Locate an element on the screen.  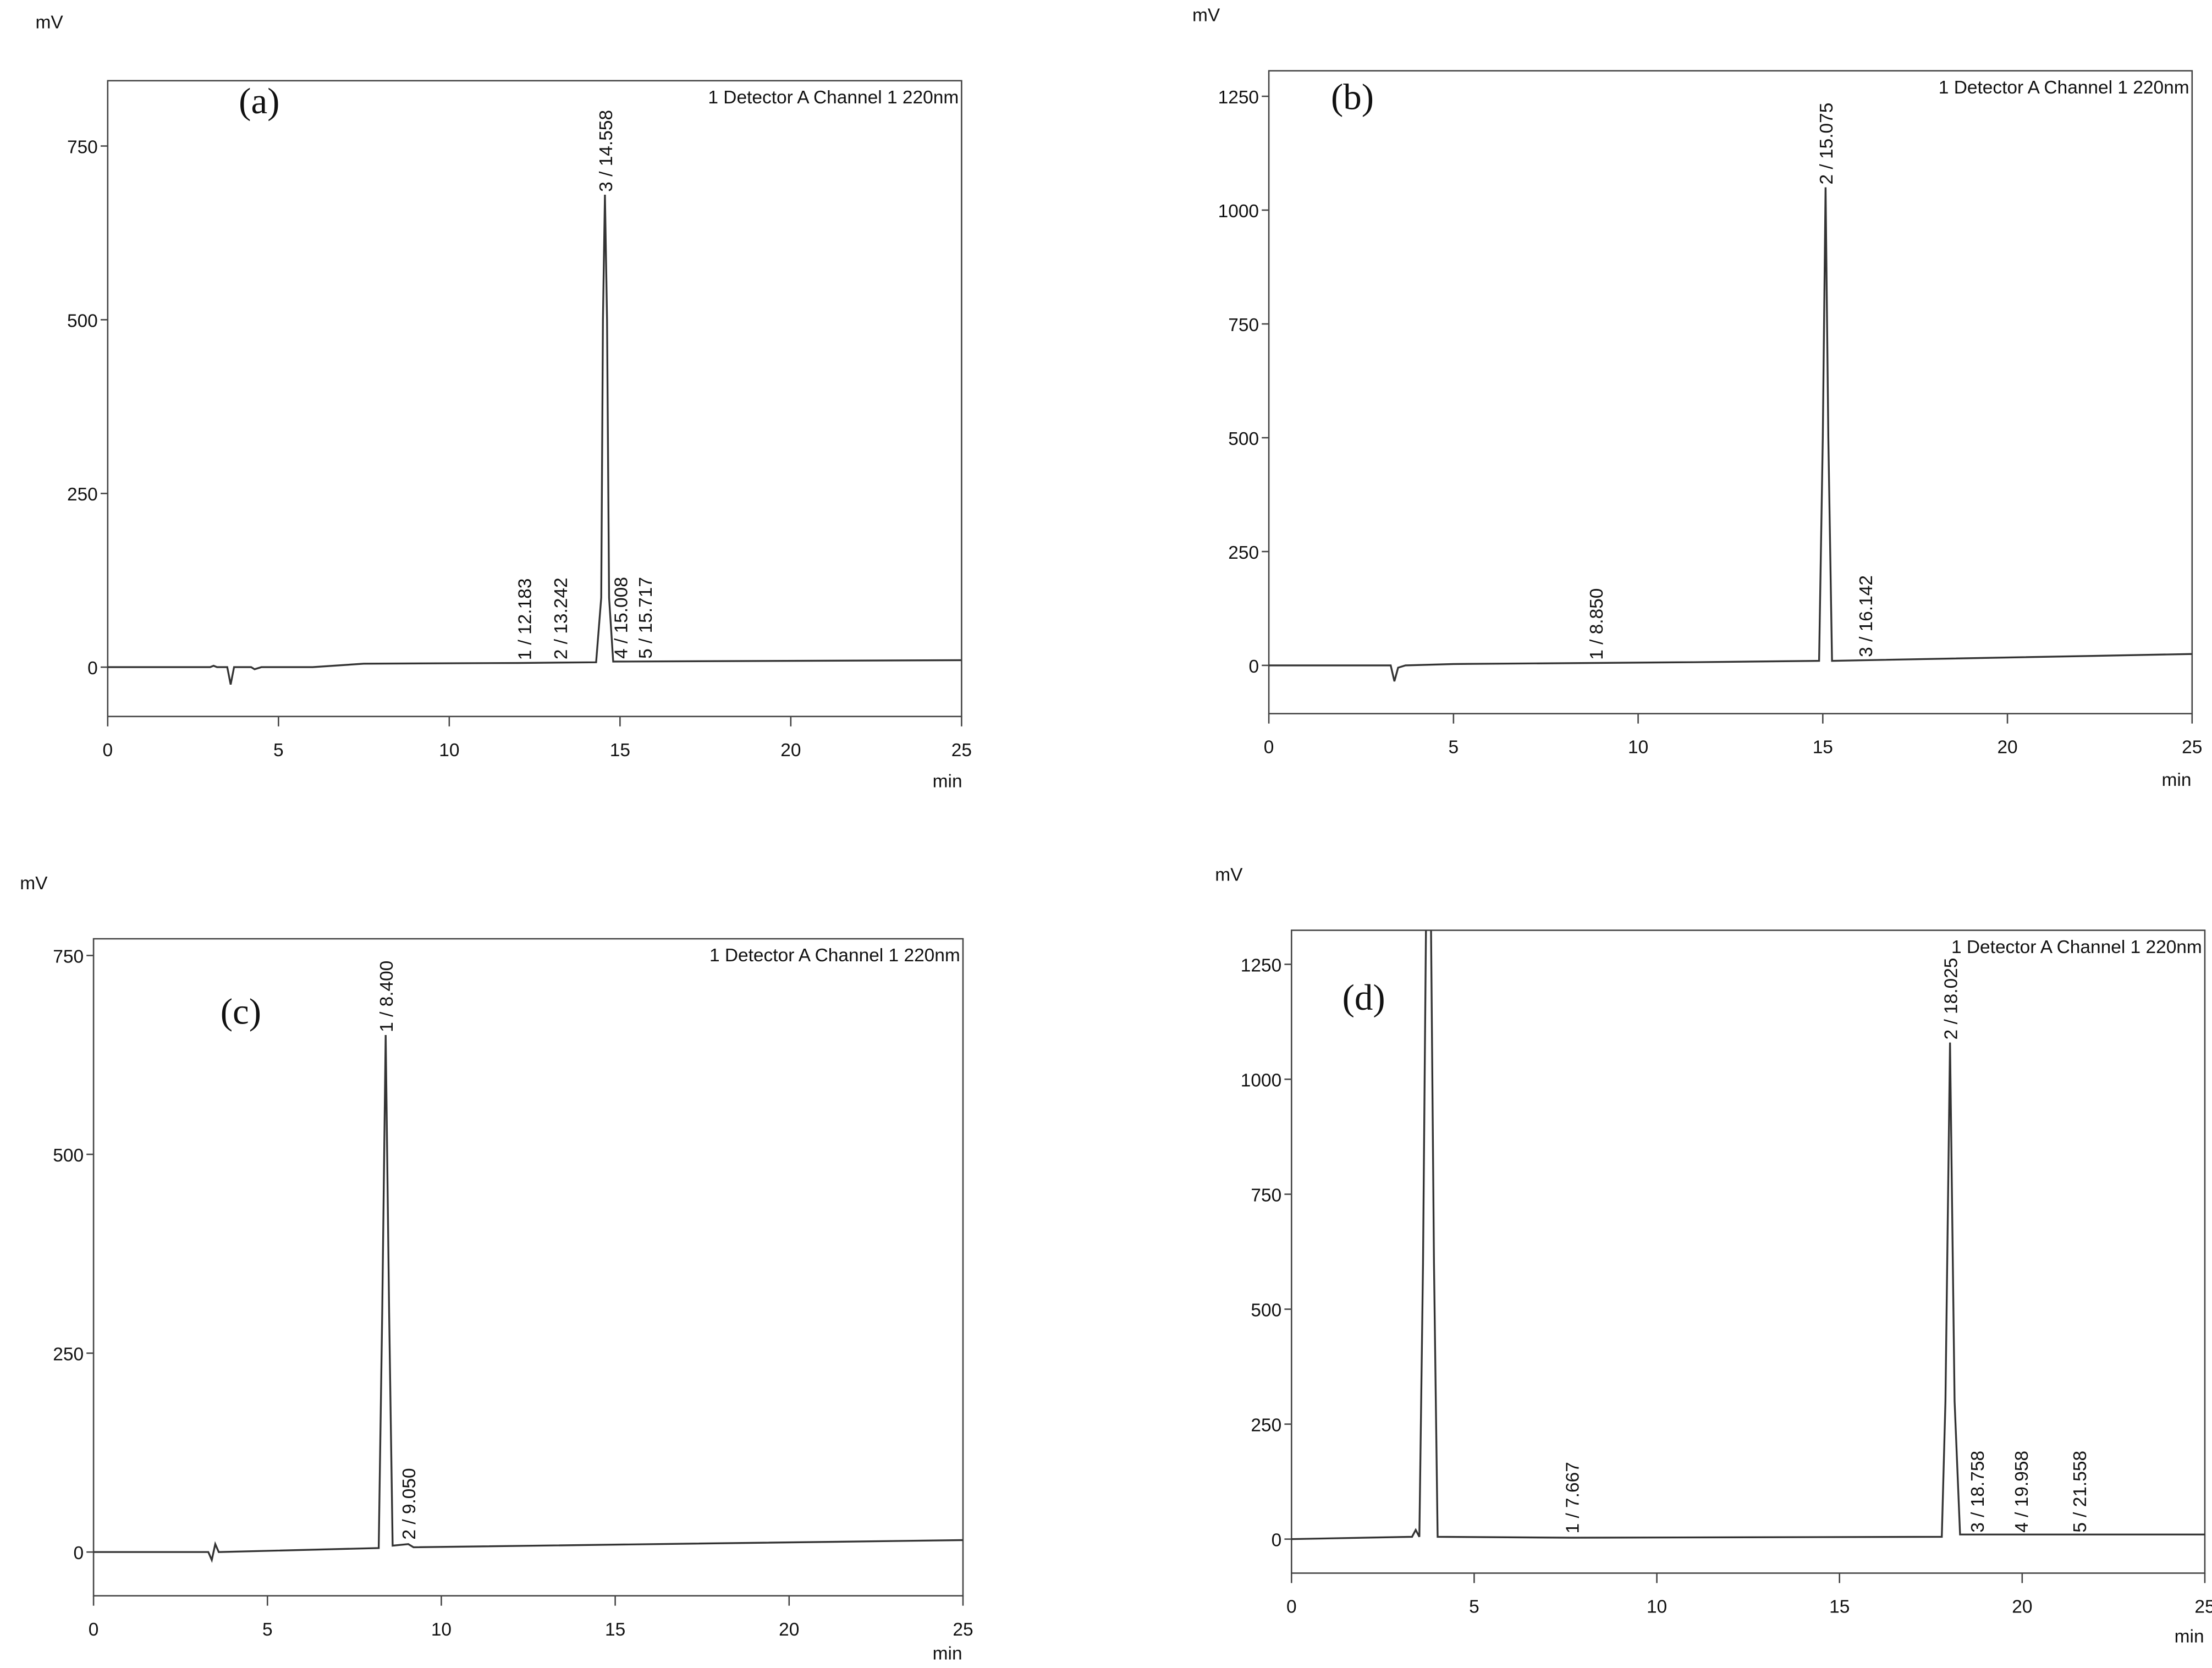
peak-label: 4 / 19.958 is located at coordinates (2022, 1492).